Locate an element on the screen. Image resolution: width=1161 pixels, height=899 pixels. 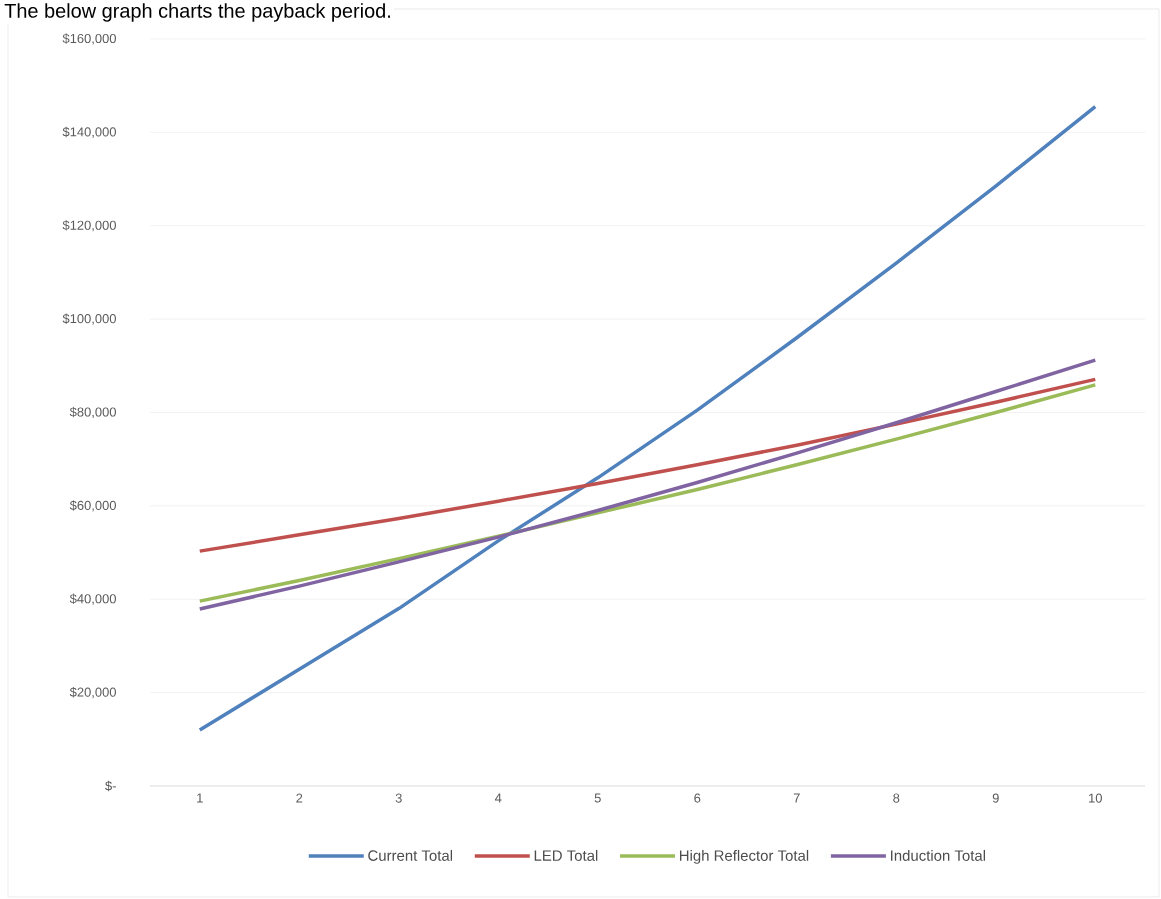
y-tick-label: $100,000 is located at coordinates (89, 319).